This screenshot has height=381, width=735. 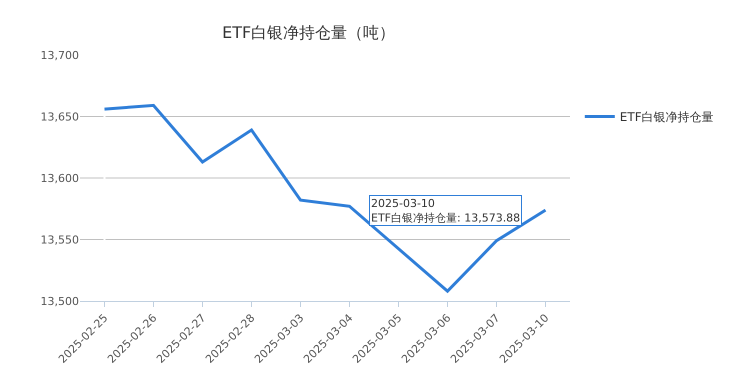 I want to click on y-tick-label: 13,600, so click(x=59, y=178).